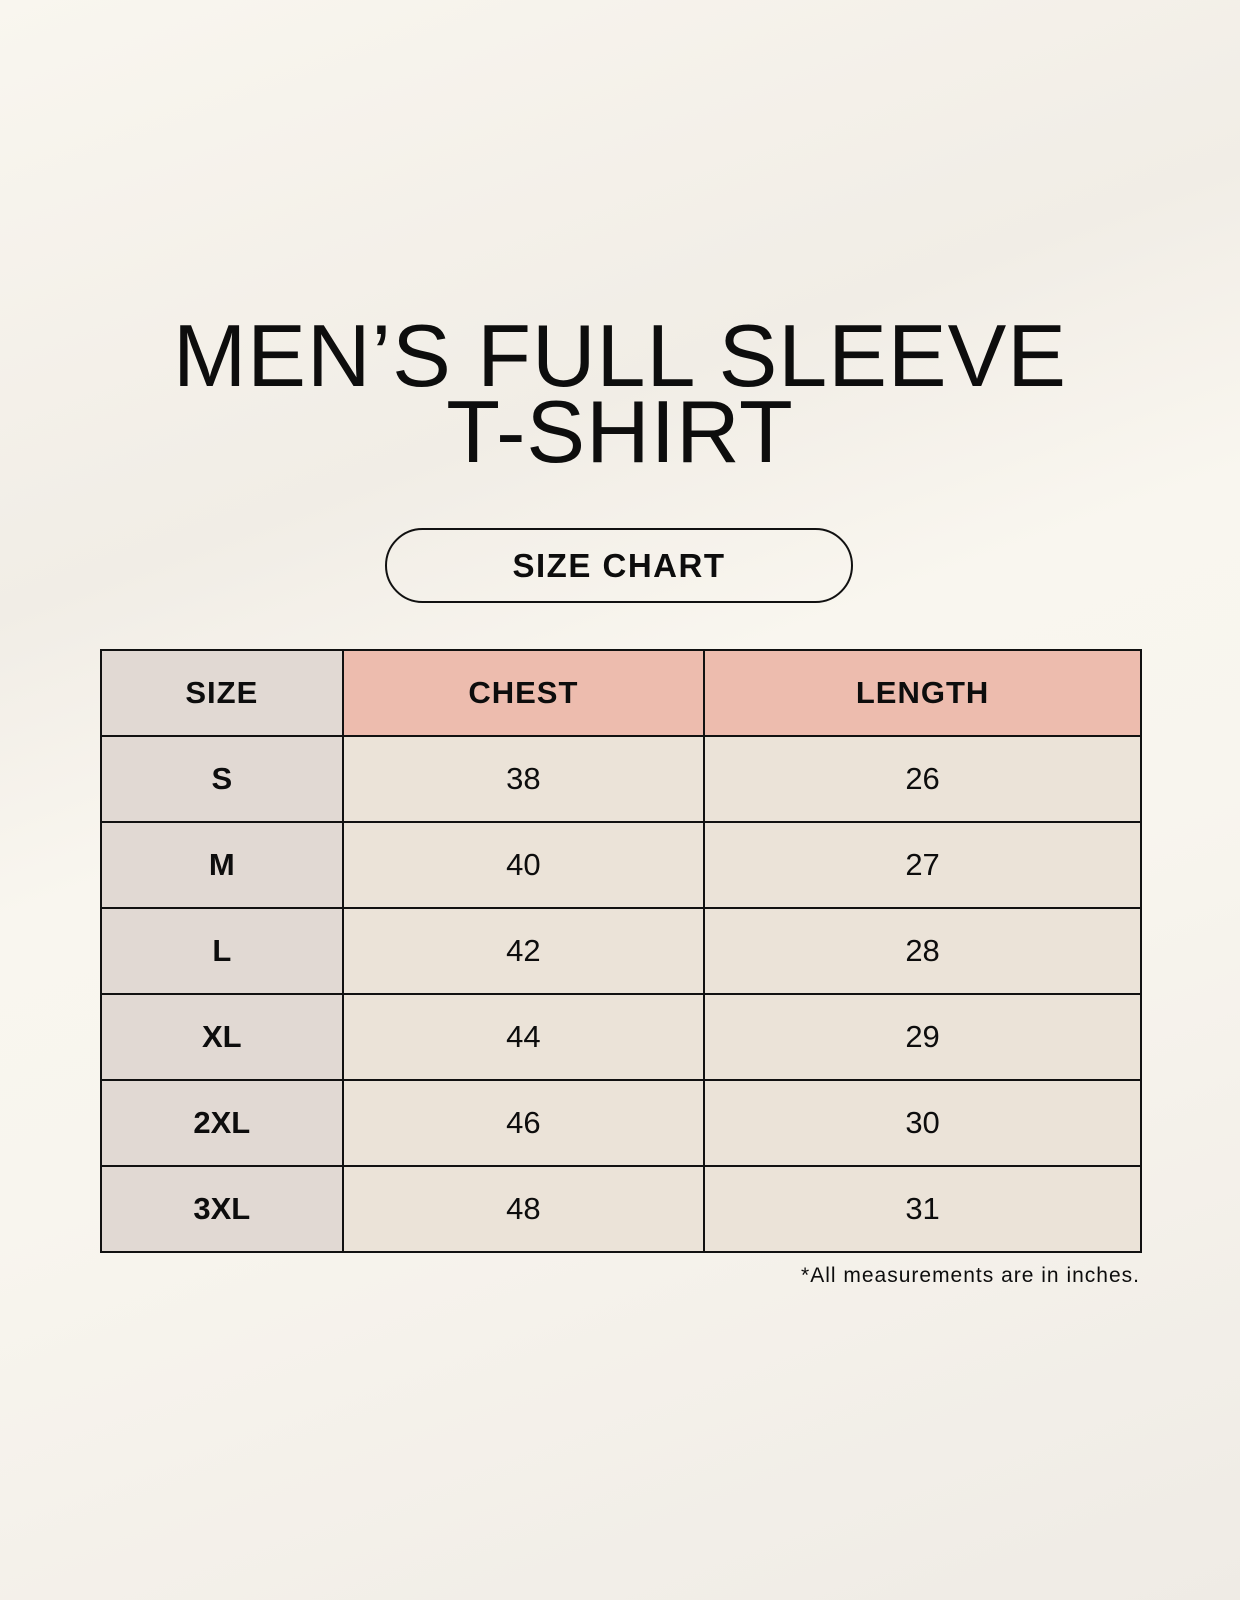  I want to click on size-cell: 2XL, so click(222, 1123).